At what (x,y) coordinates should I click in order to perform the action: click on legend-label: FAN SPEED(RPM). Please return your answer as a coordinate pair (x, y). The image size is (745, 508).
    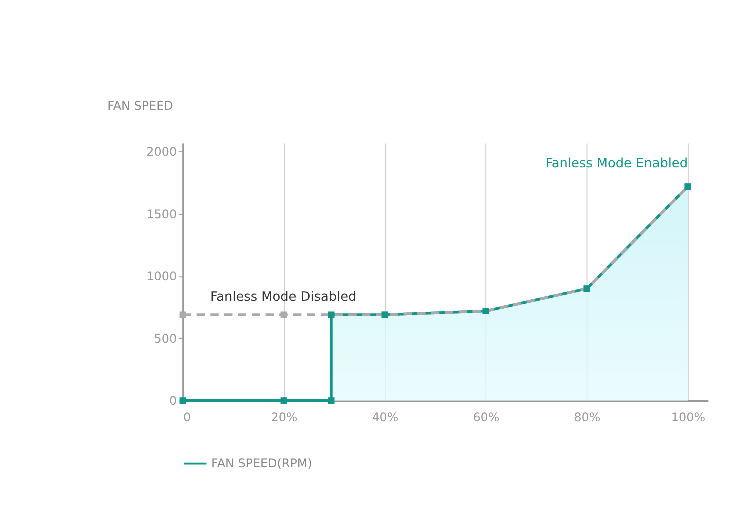
    Looking at the image, I should click on (262, 463).